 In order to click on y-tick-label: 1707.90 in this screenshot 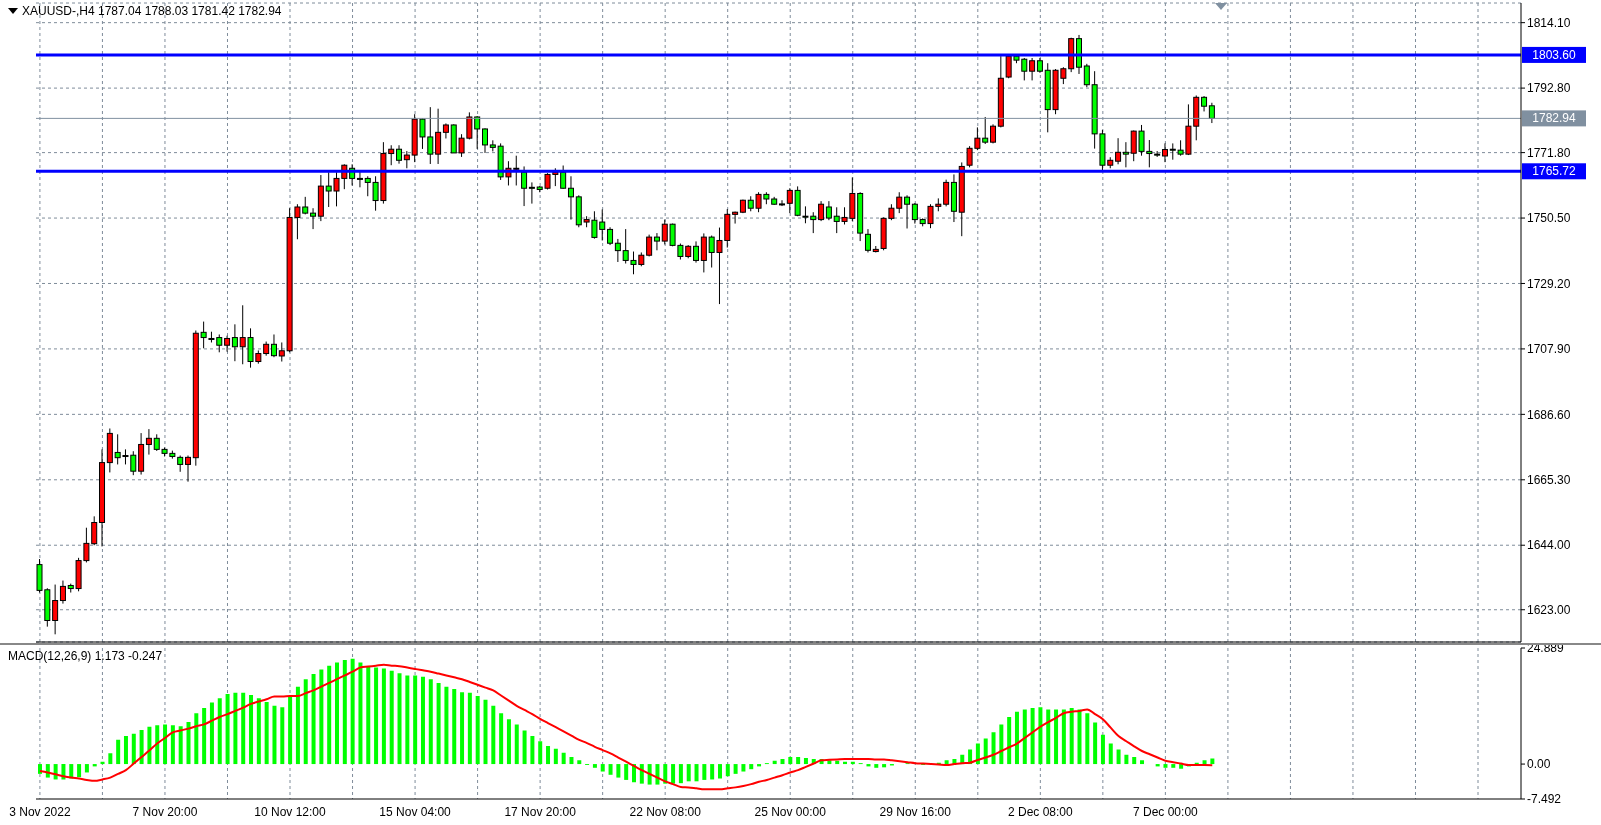, I will do `click(1549, 349)`.